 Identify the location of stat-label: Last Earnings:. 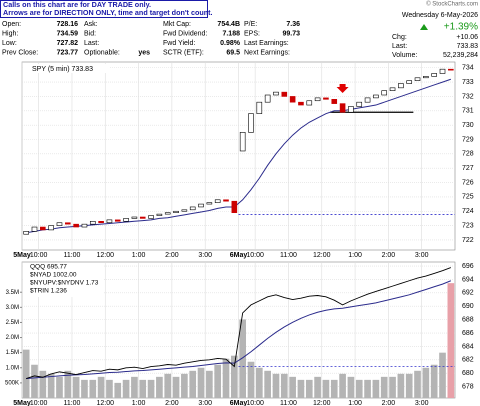
(266, 43).